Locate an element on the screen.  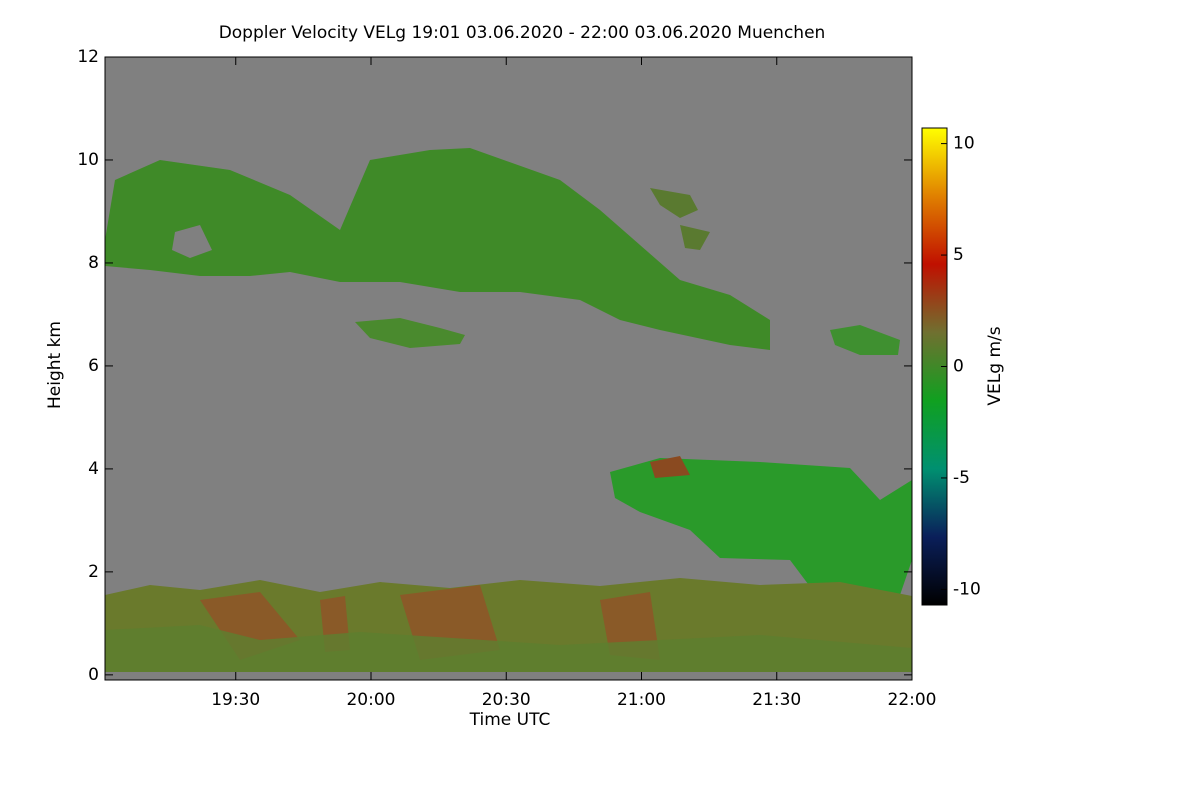
colorbar-label: VELg m/s is located at coordinates (995, 365).